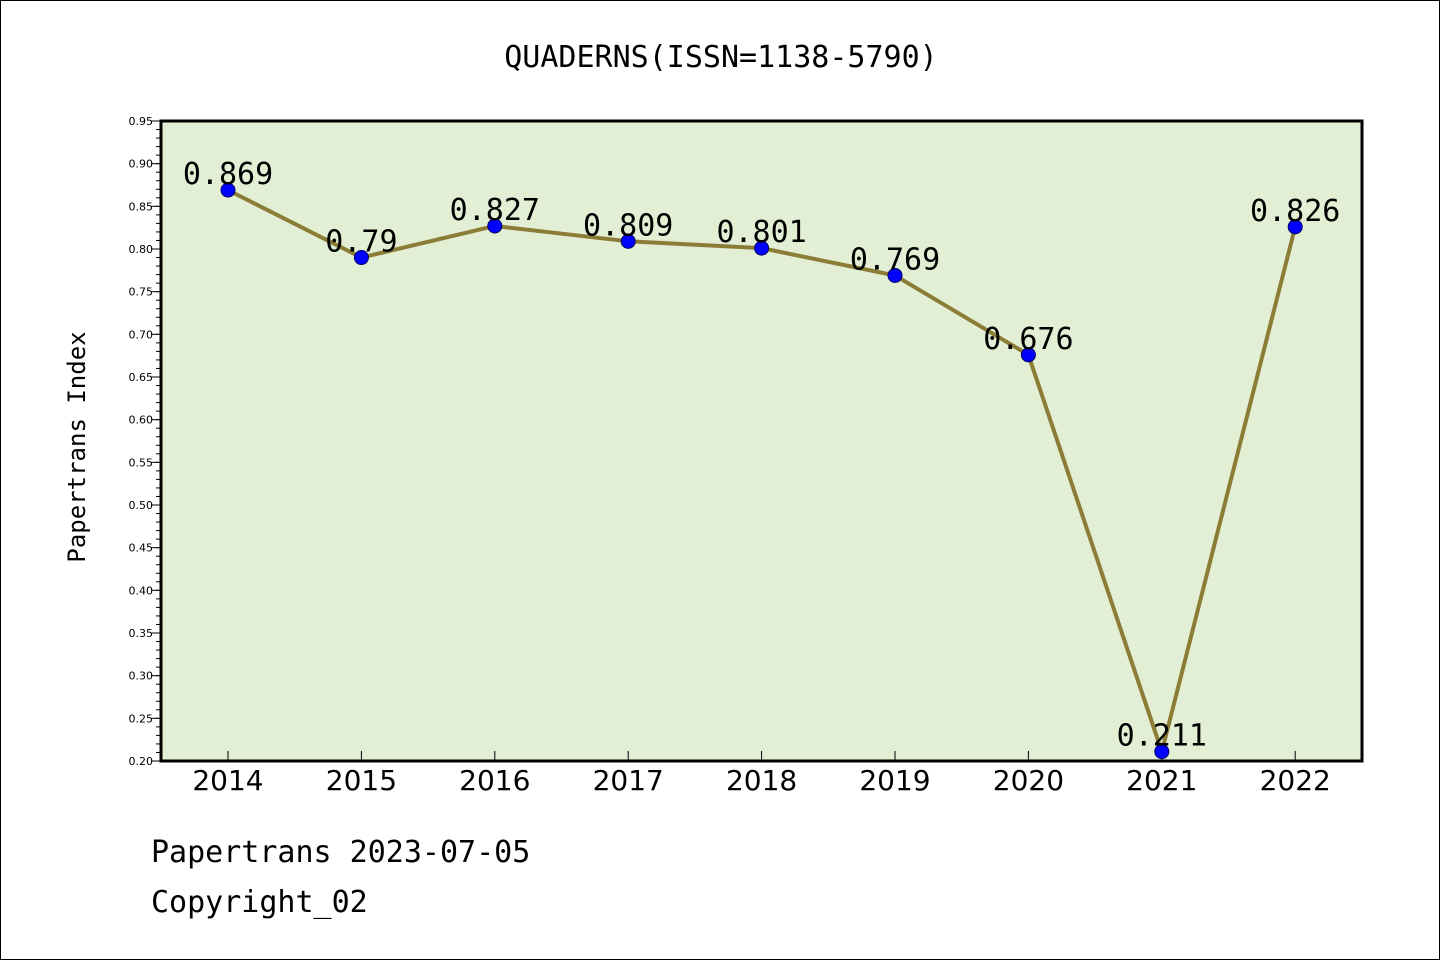 This screenshot has width=1440, height=961. Describe the element at coordinates (141, 548) in the screenshot. I see `y-tick-label: 0.45` at that location.